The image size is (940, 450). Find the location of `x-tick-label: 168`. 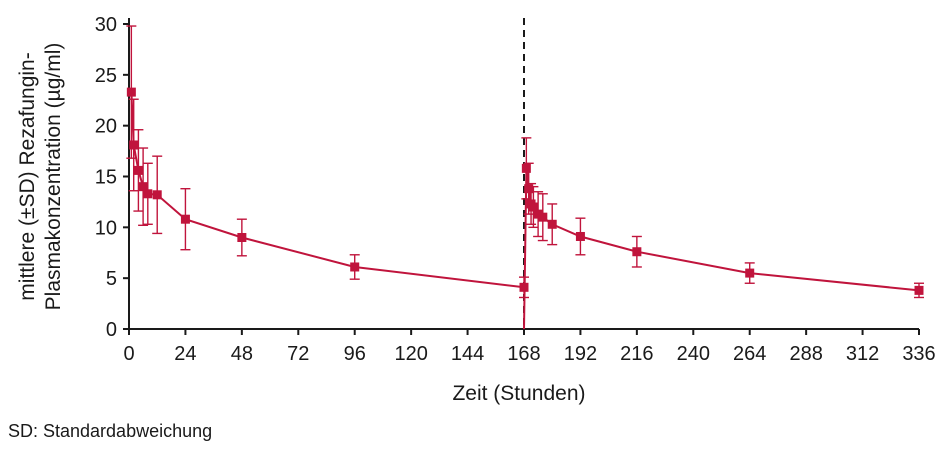

x-tick-label: 168 is located at coordinates (523, 354).